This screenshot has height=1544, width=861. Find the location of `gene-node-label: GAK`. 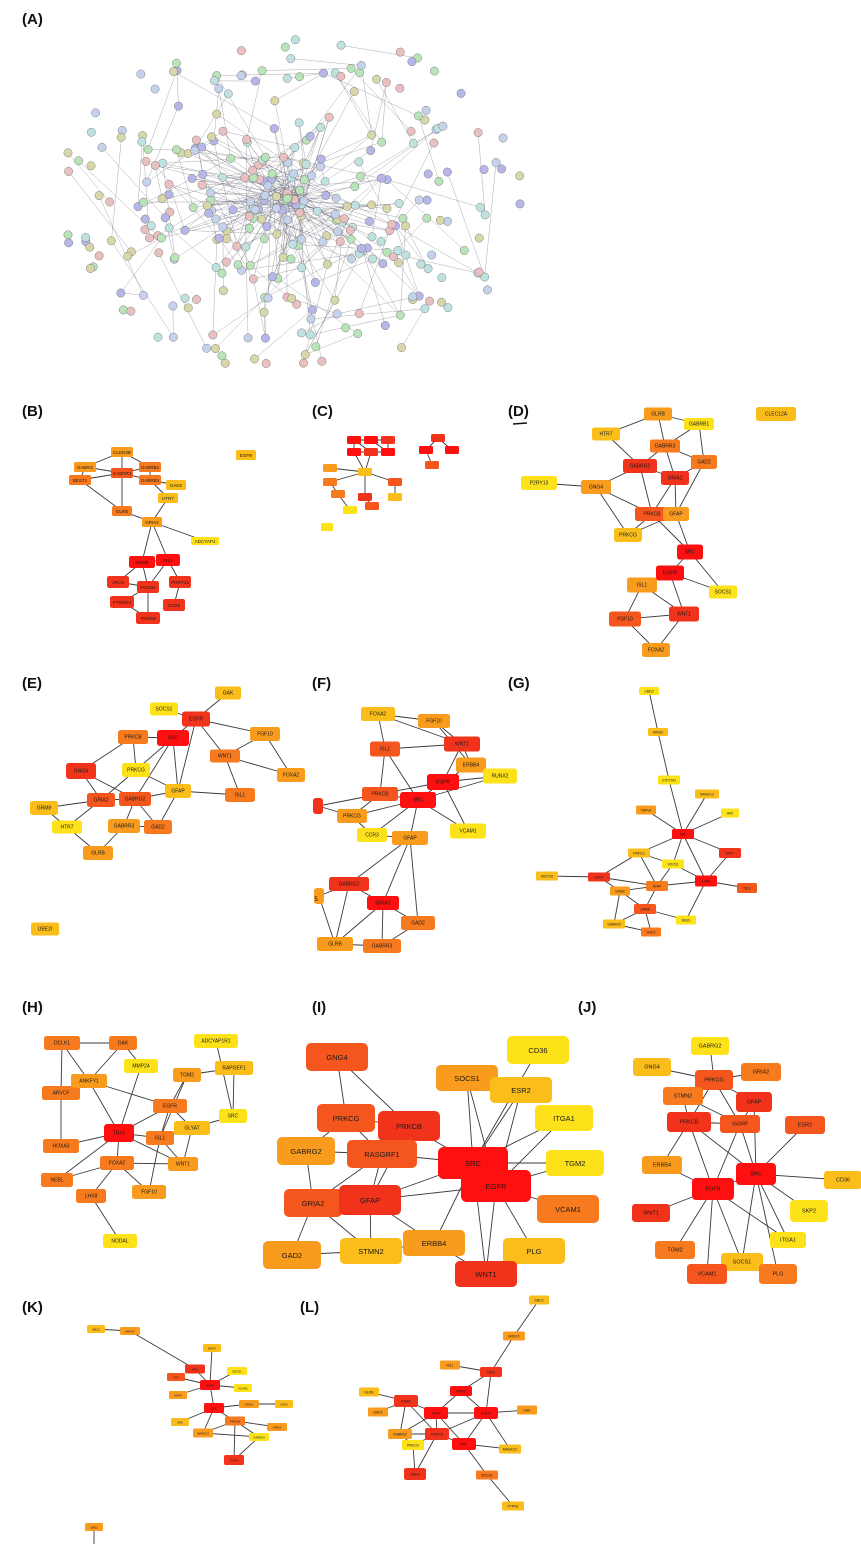

gene-node-label: GAK is located at coordinates (527, 1410).